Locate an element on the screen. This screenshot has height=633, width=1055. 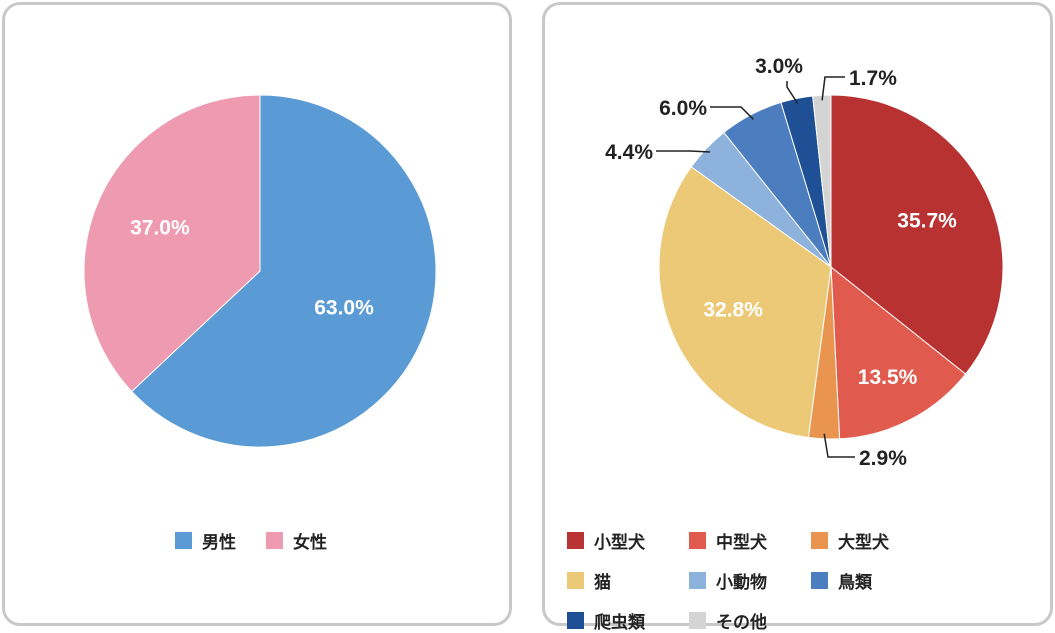
legend-item: 鳥類 is located at coordinates (872, 580).